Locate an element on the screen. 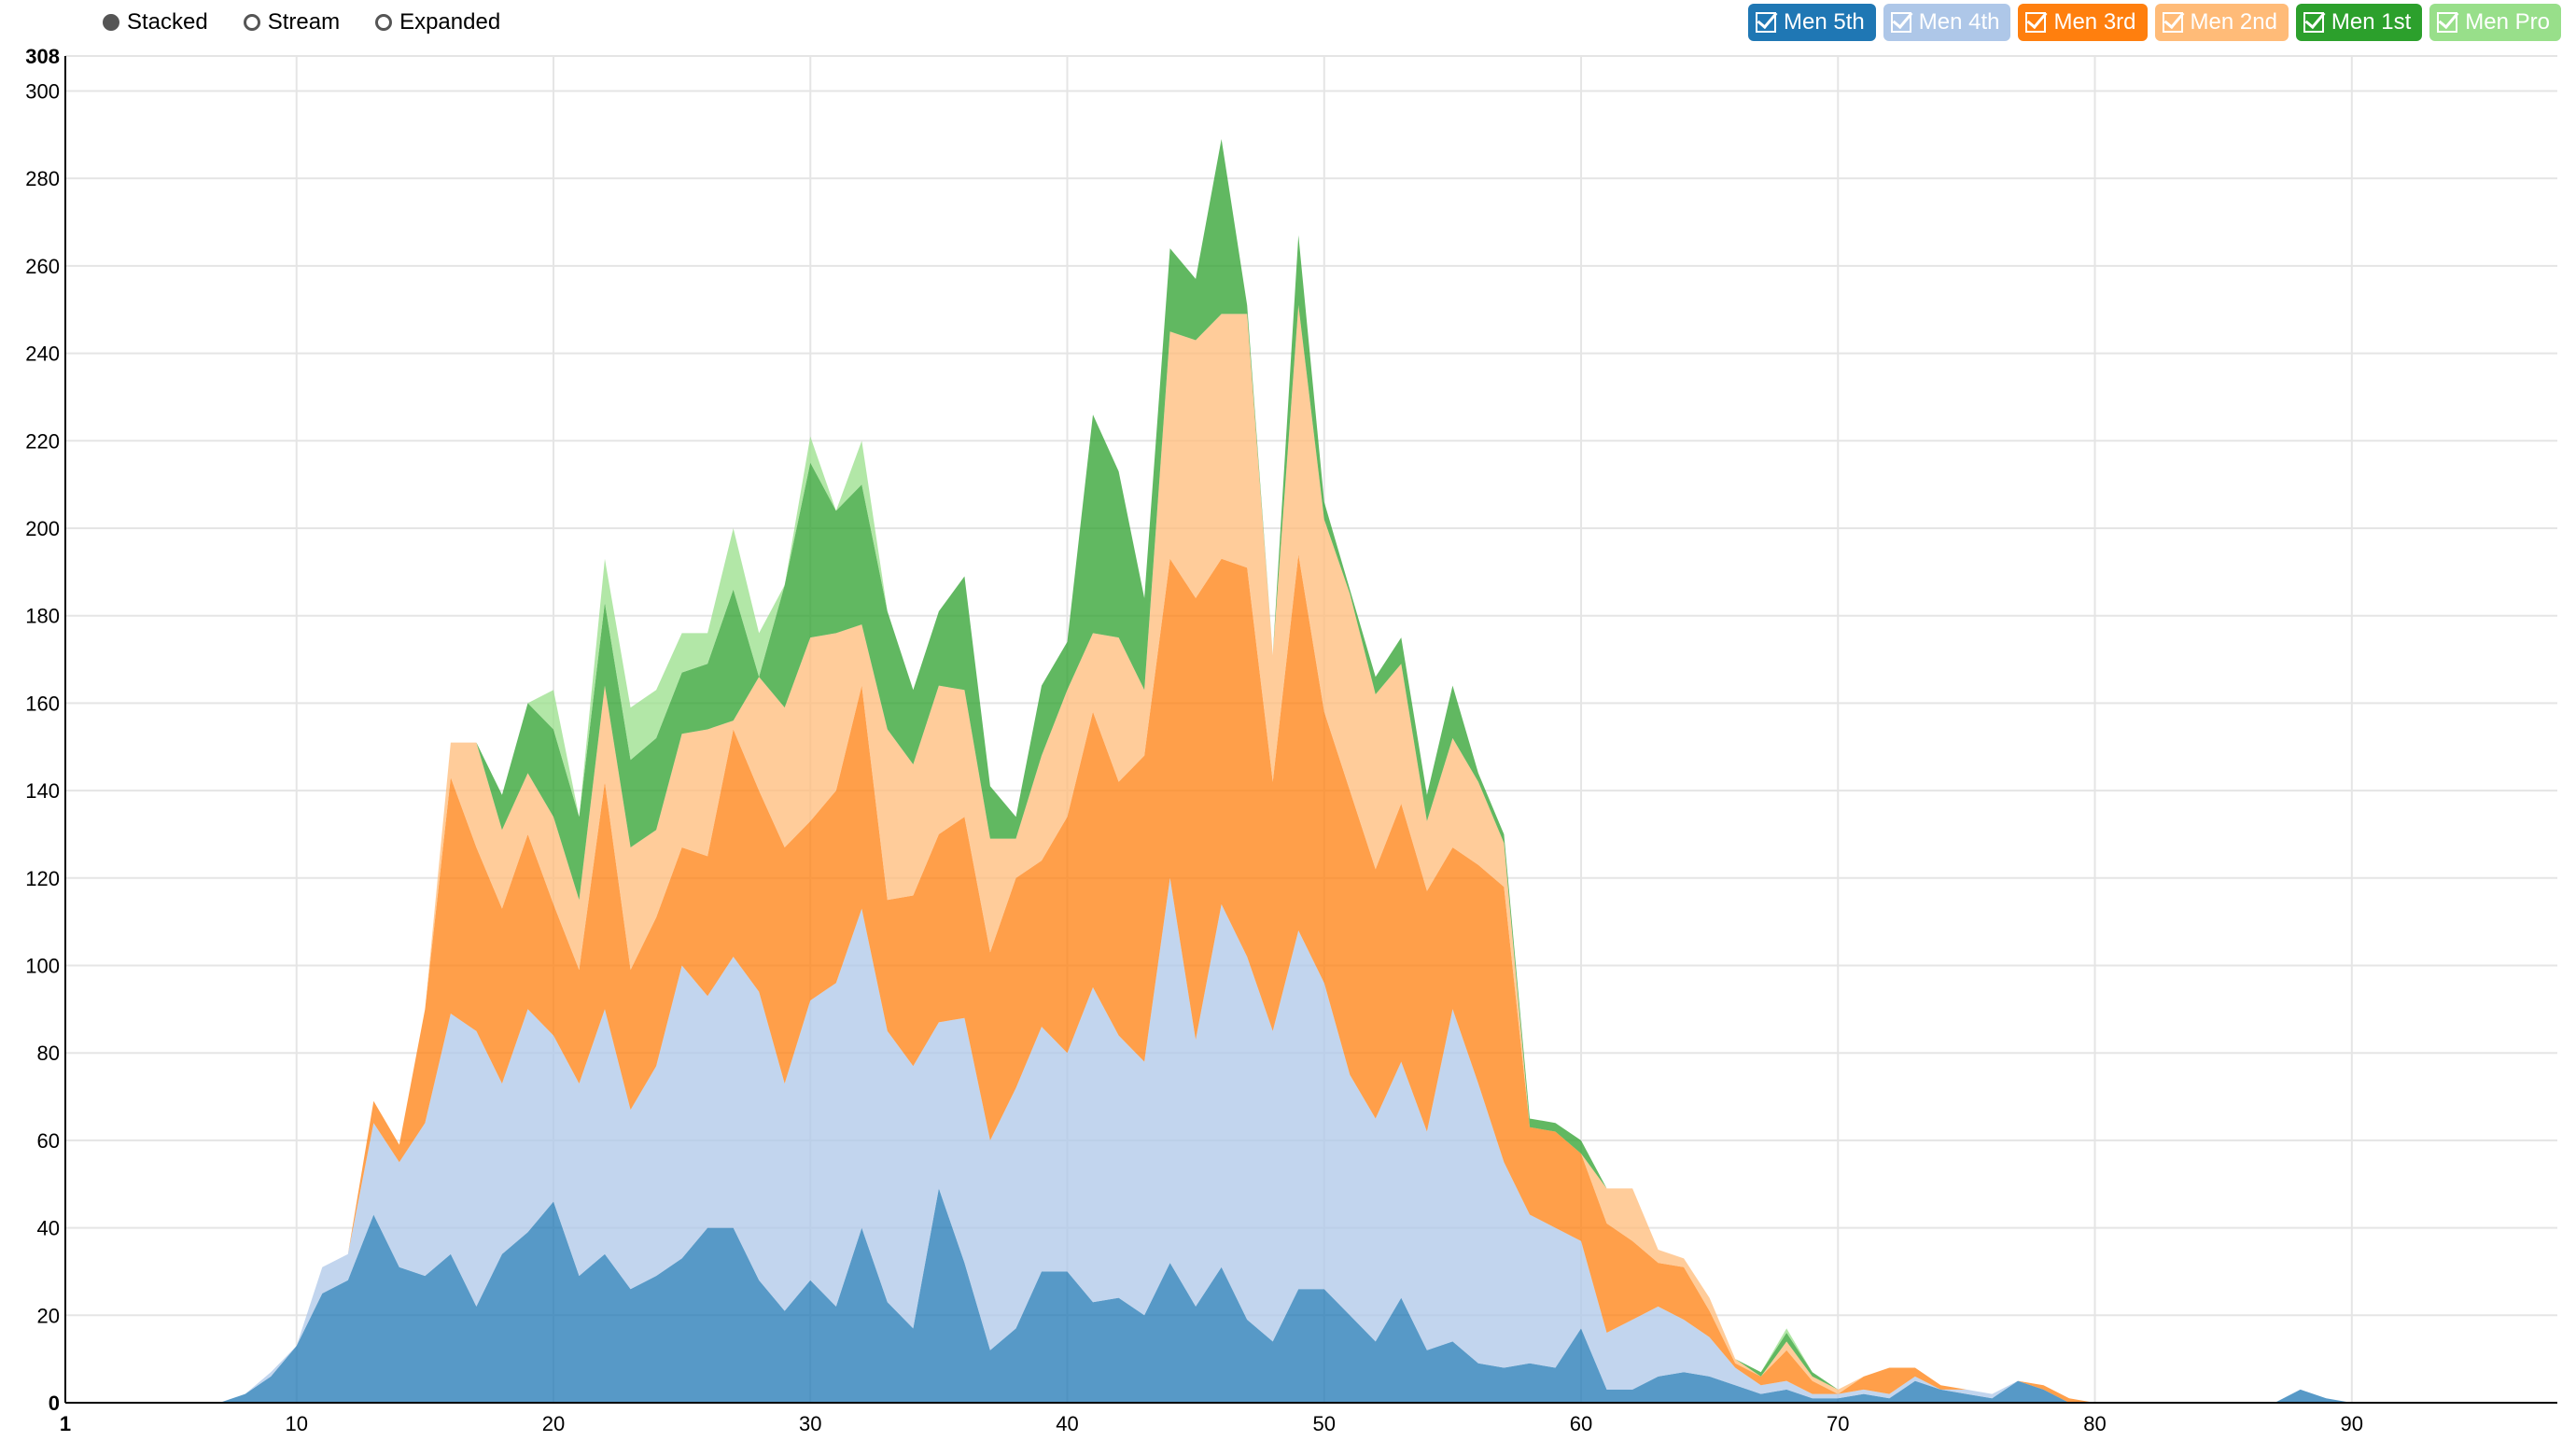  mode-stream-radio: Stream is located at coordinates (292, 22).